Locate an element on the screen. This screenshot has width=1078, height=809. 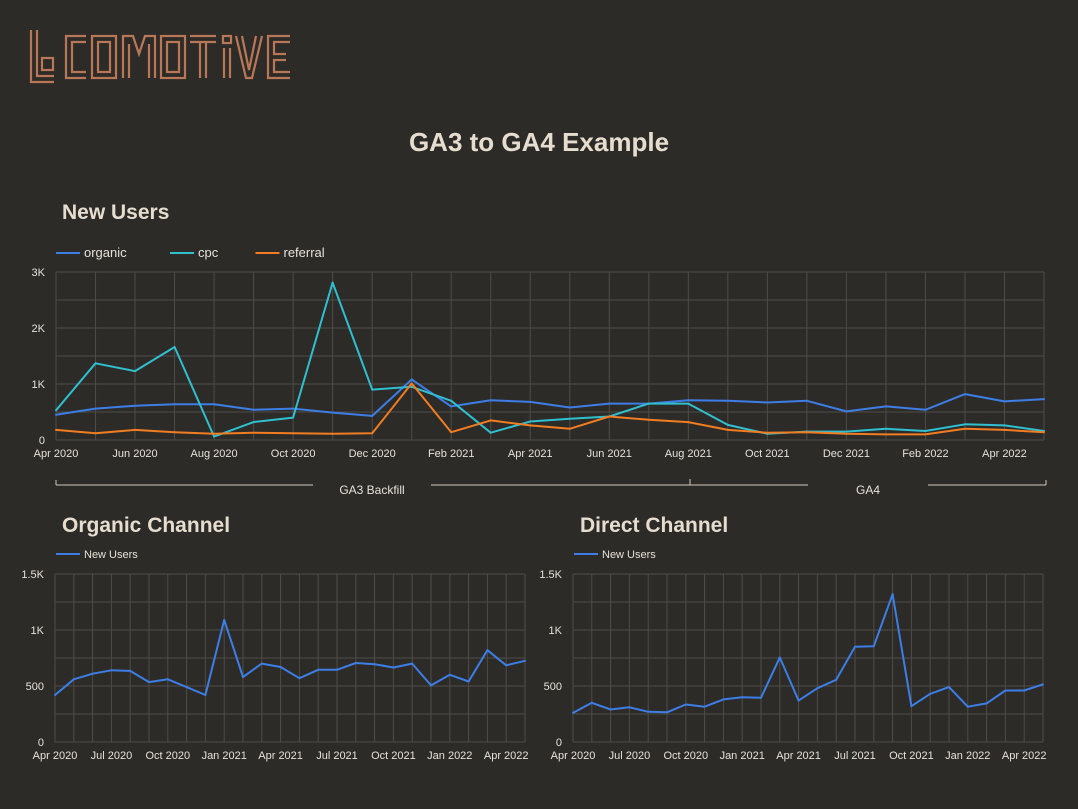
x-tick-label: Dec 2020 is located at coordinates (372, 454).